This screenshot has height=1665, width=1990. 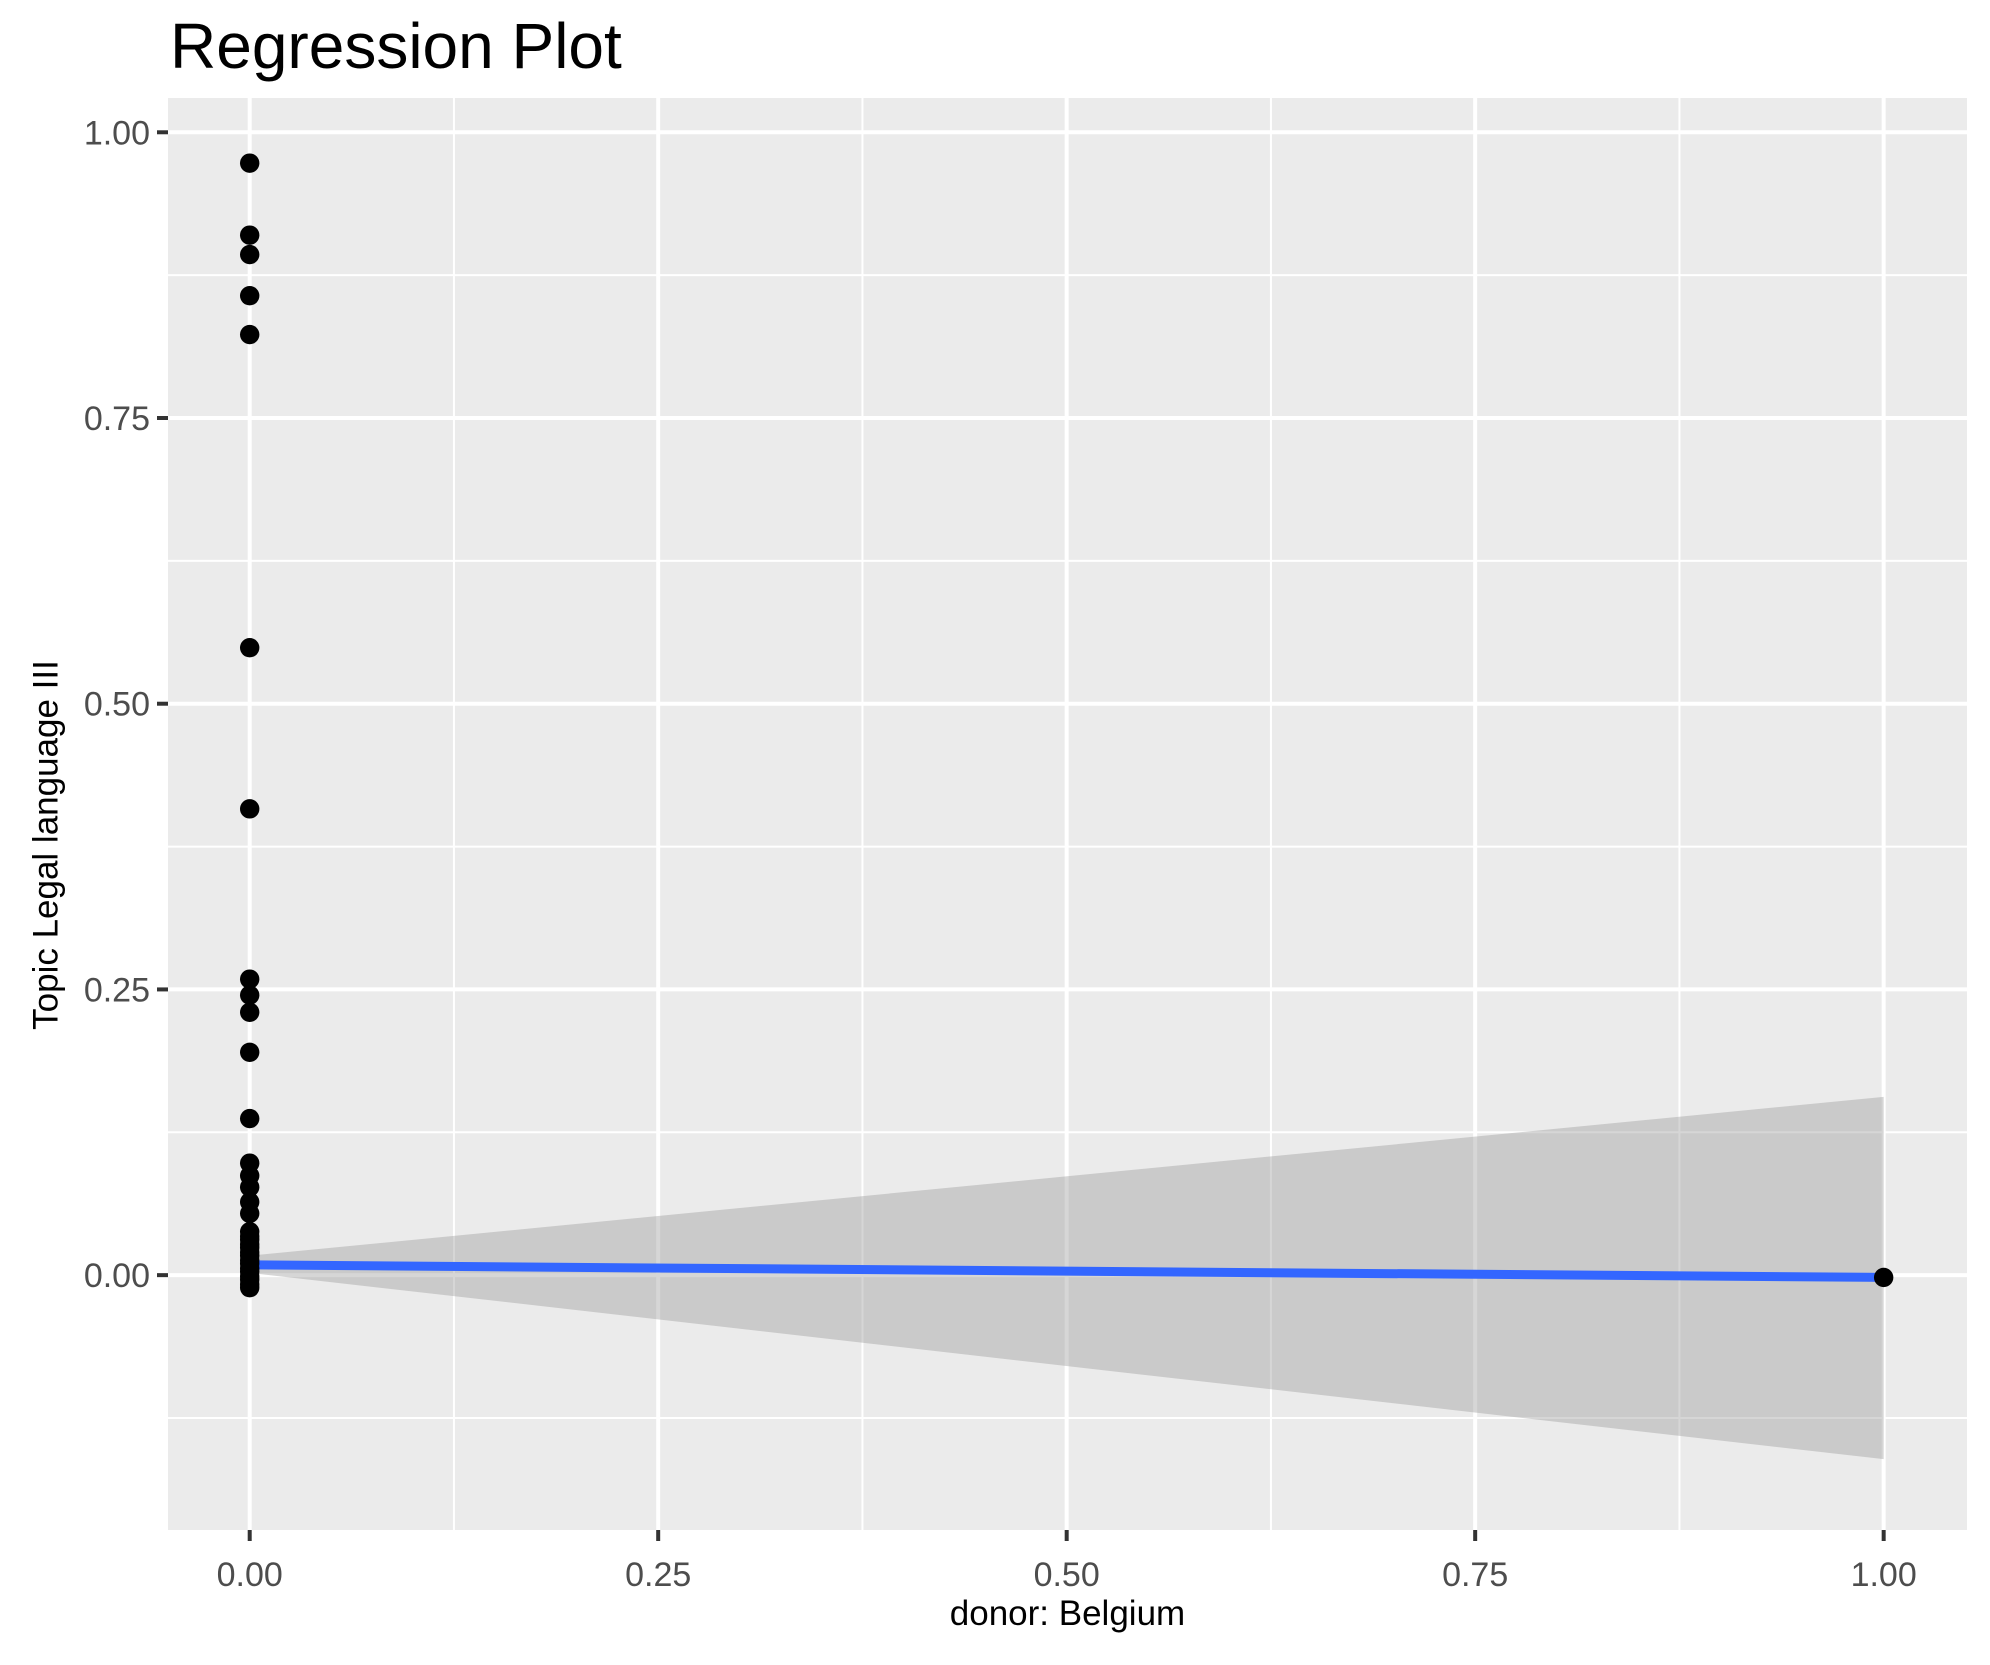 What do you see at coordinates (1884, 1575) in the screenshot?
I see `x-tick-label: 1.00` at bounding box center [1884, 1575].